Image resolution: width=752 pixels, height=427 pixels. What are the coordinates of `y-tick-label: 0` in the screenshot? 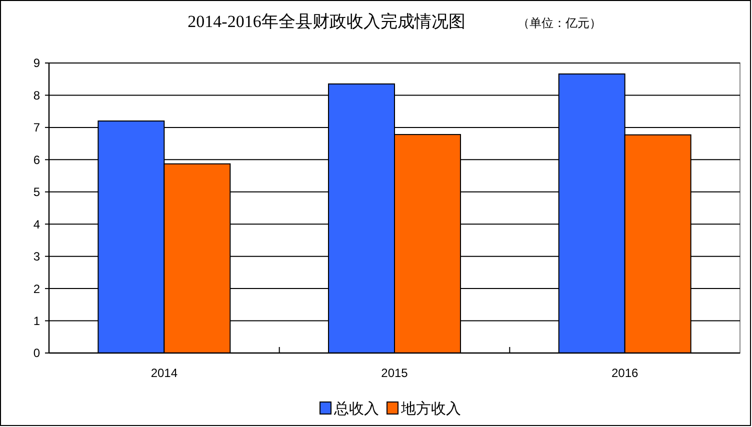 It's located at (36, 353).